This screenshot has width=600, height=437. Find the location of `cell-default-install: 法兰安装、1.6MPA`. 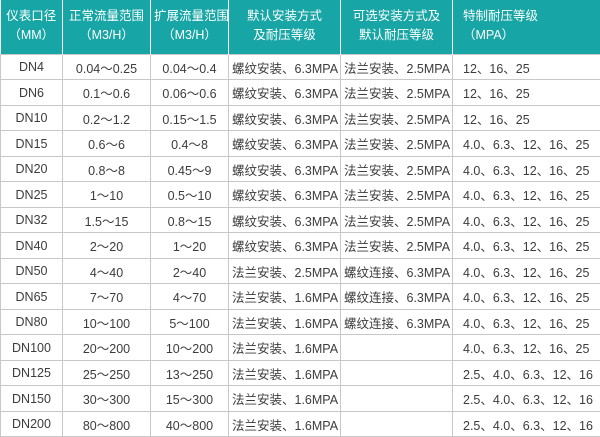

cell-default-install: 法兰安装、1.6MPA is located at coordinates (285, 297).